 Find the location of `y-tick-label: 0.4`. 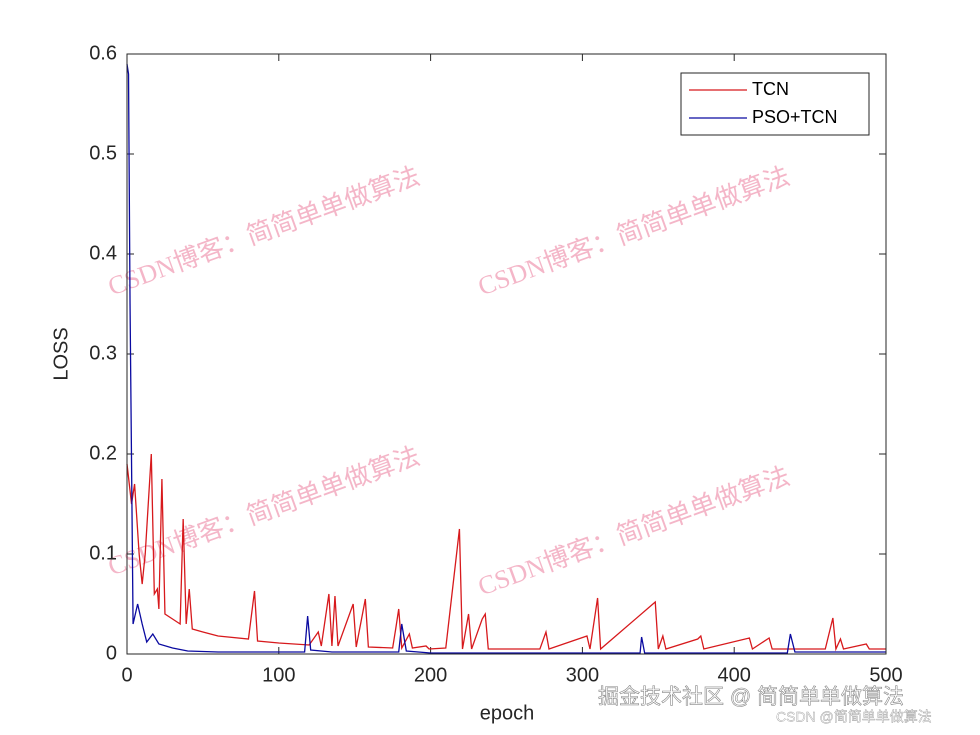

y-tick-label: 0.4 is located at coordinates (103, 253).